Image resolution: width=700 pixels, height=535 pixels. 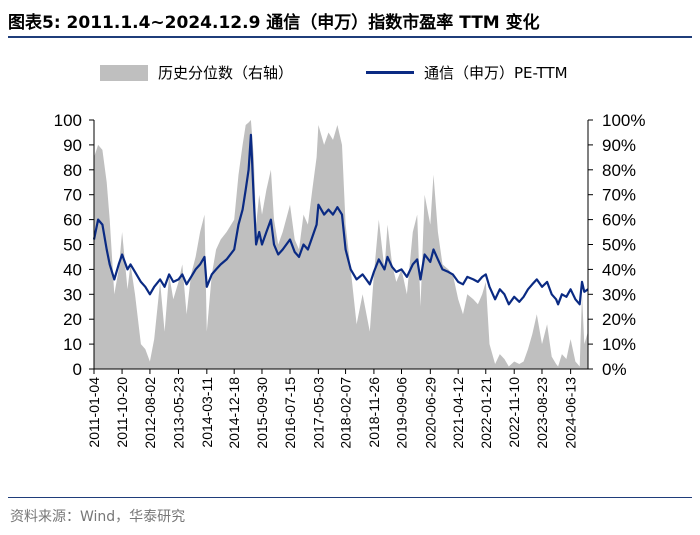 What do you see at coordinates (290, 413) in the screenshot?
I see `x-tick-label: 2016-07-15` at bounding box center [290, 413].